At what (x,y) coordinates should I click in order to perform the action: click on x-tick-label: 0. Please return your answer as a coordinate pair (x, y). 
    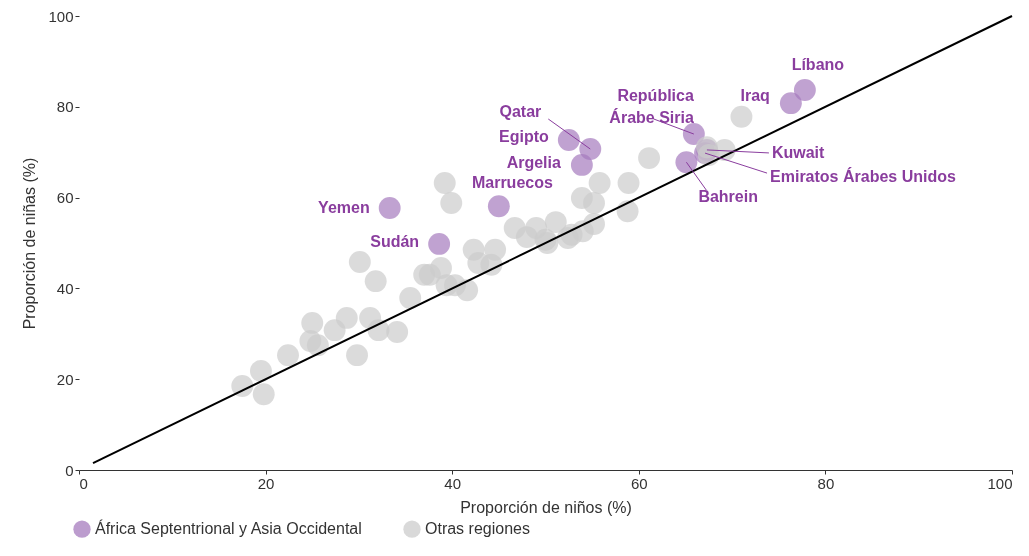
    Looking at the image, I should click on (83, 483).